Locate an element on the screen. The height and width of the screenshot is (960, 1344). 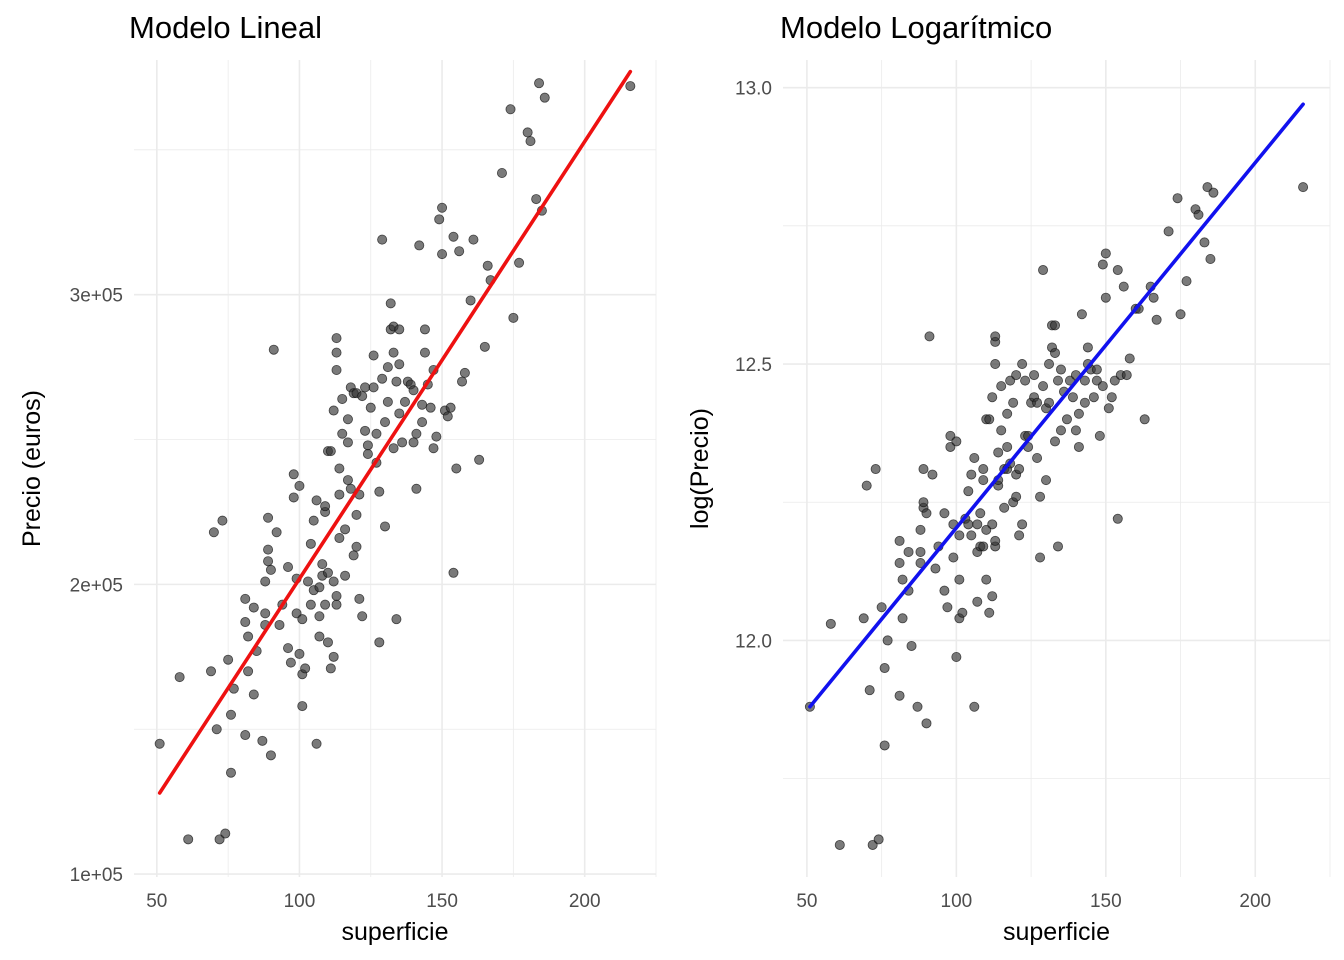
right-y-tick-label: 12.0 is located at coordinates (753, 641).